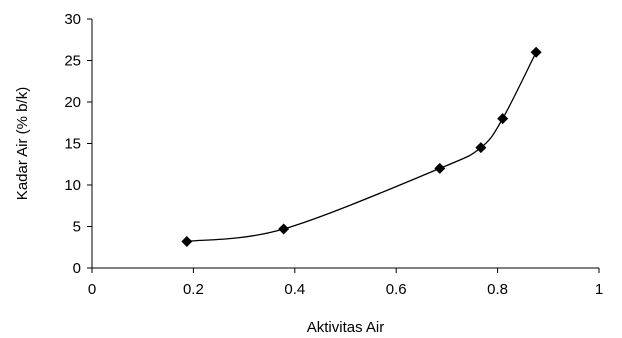 The height and width of the screenshot is (338, 622). Describe the element at coordinates (193, 289) in the screenshot. I see `x-tick-label: 0.2` at that location.